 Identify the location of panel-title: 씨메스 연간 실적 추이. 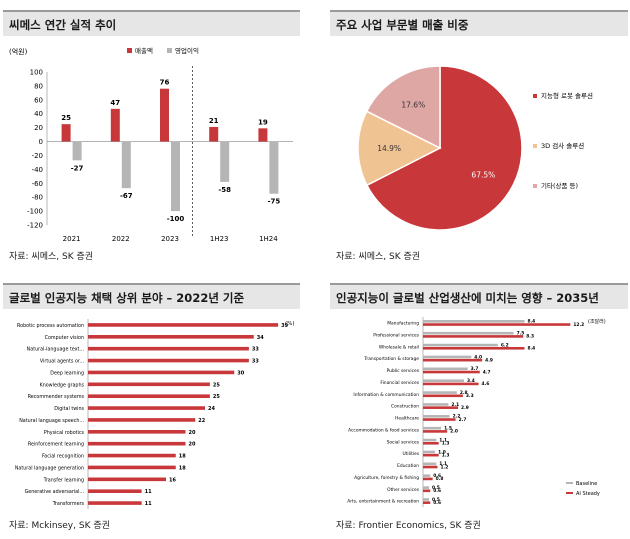
(63, 25).